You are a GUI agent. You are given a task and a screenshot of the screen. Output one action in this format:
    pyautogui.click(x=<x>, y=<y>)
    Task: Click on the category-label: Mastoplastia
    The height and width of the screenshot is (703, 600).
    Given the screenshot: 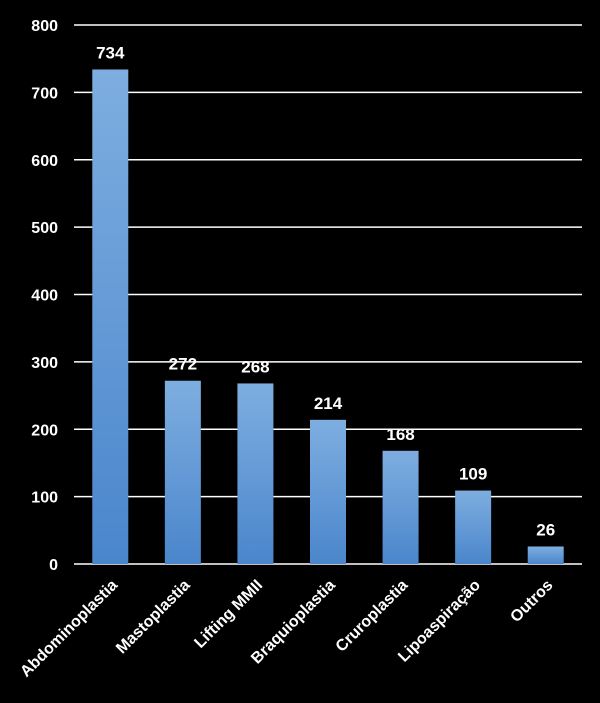 What is the action you would take?
    pyautogui.click(x=153, y=617)
    